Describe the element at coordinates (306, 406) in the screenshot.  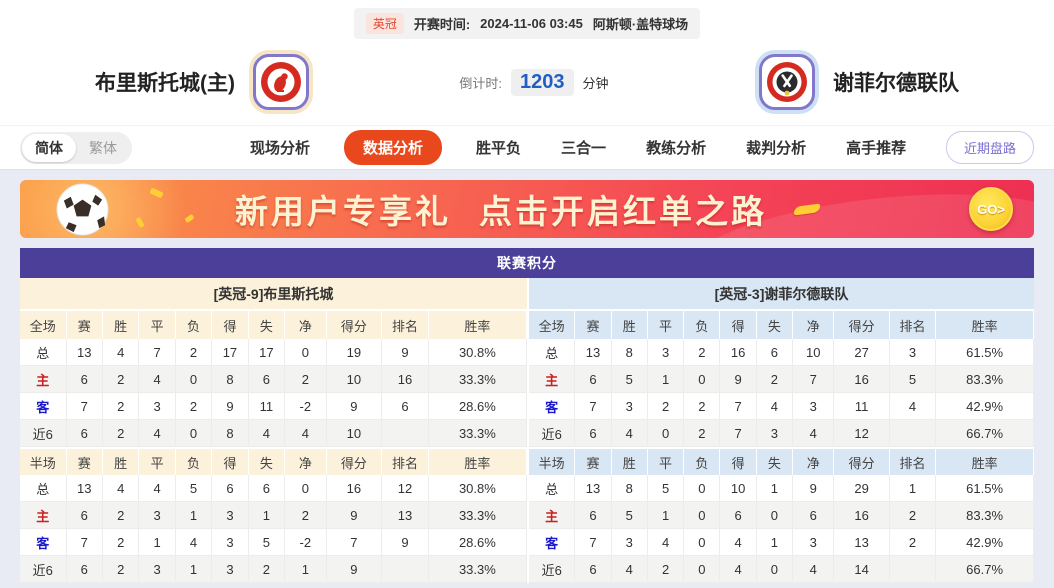
I see `table-cell: -2` at that location.